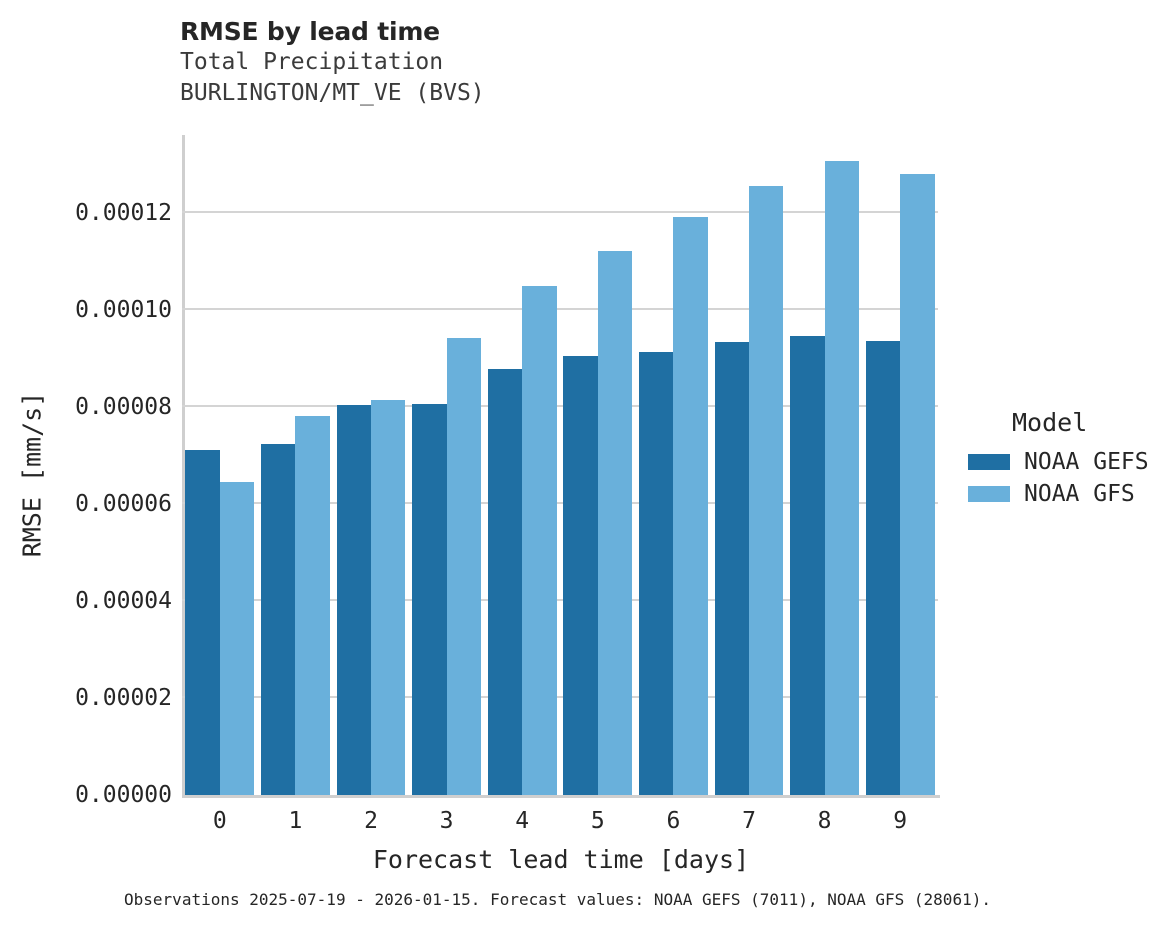 Image resolution: width=1175 pixels, height=928 pixels. What do you see at coordinates (900, 821) in the screenshot?
I see `x-tick-label-day-9: 9` at bounding box center [900, 821].